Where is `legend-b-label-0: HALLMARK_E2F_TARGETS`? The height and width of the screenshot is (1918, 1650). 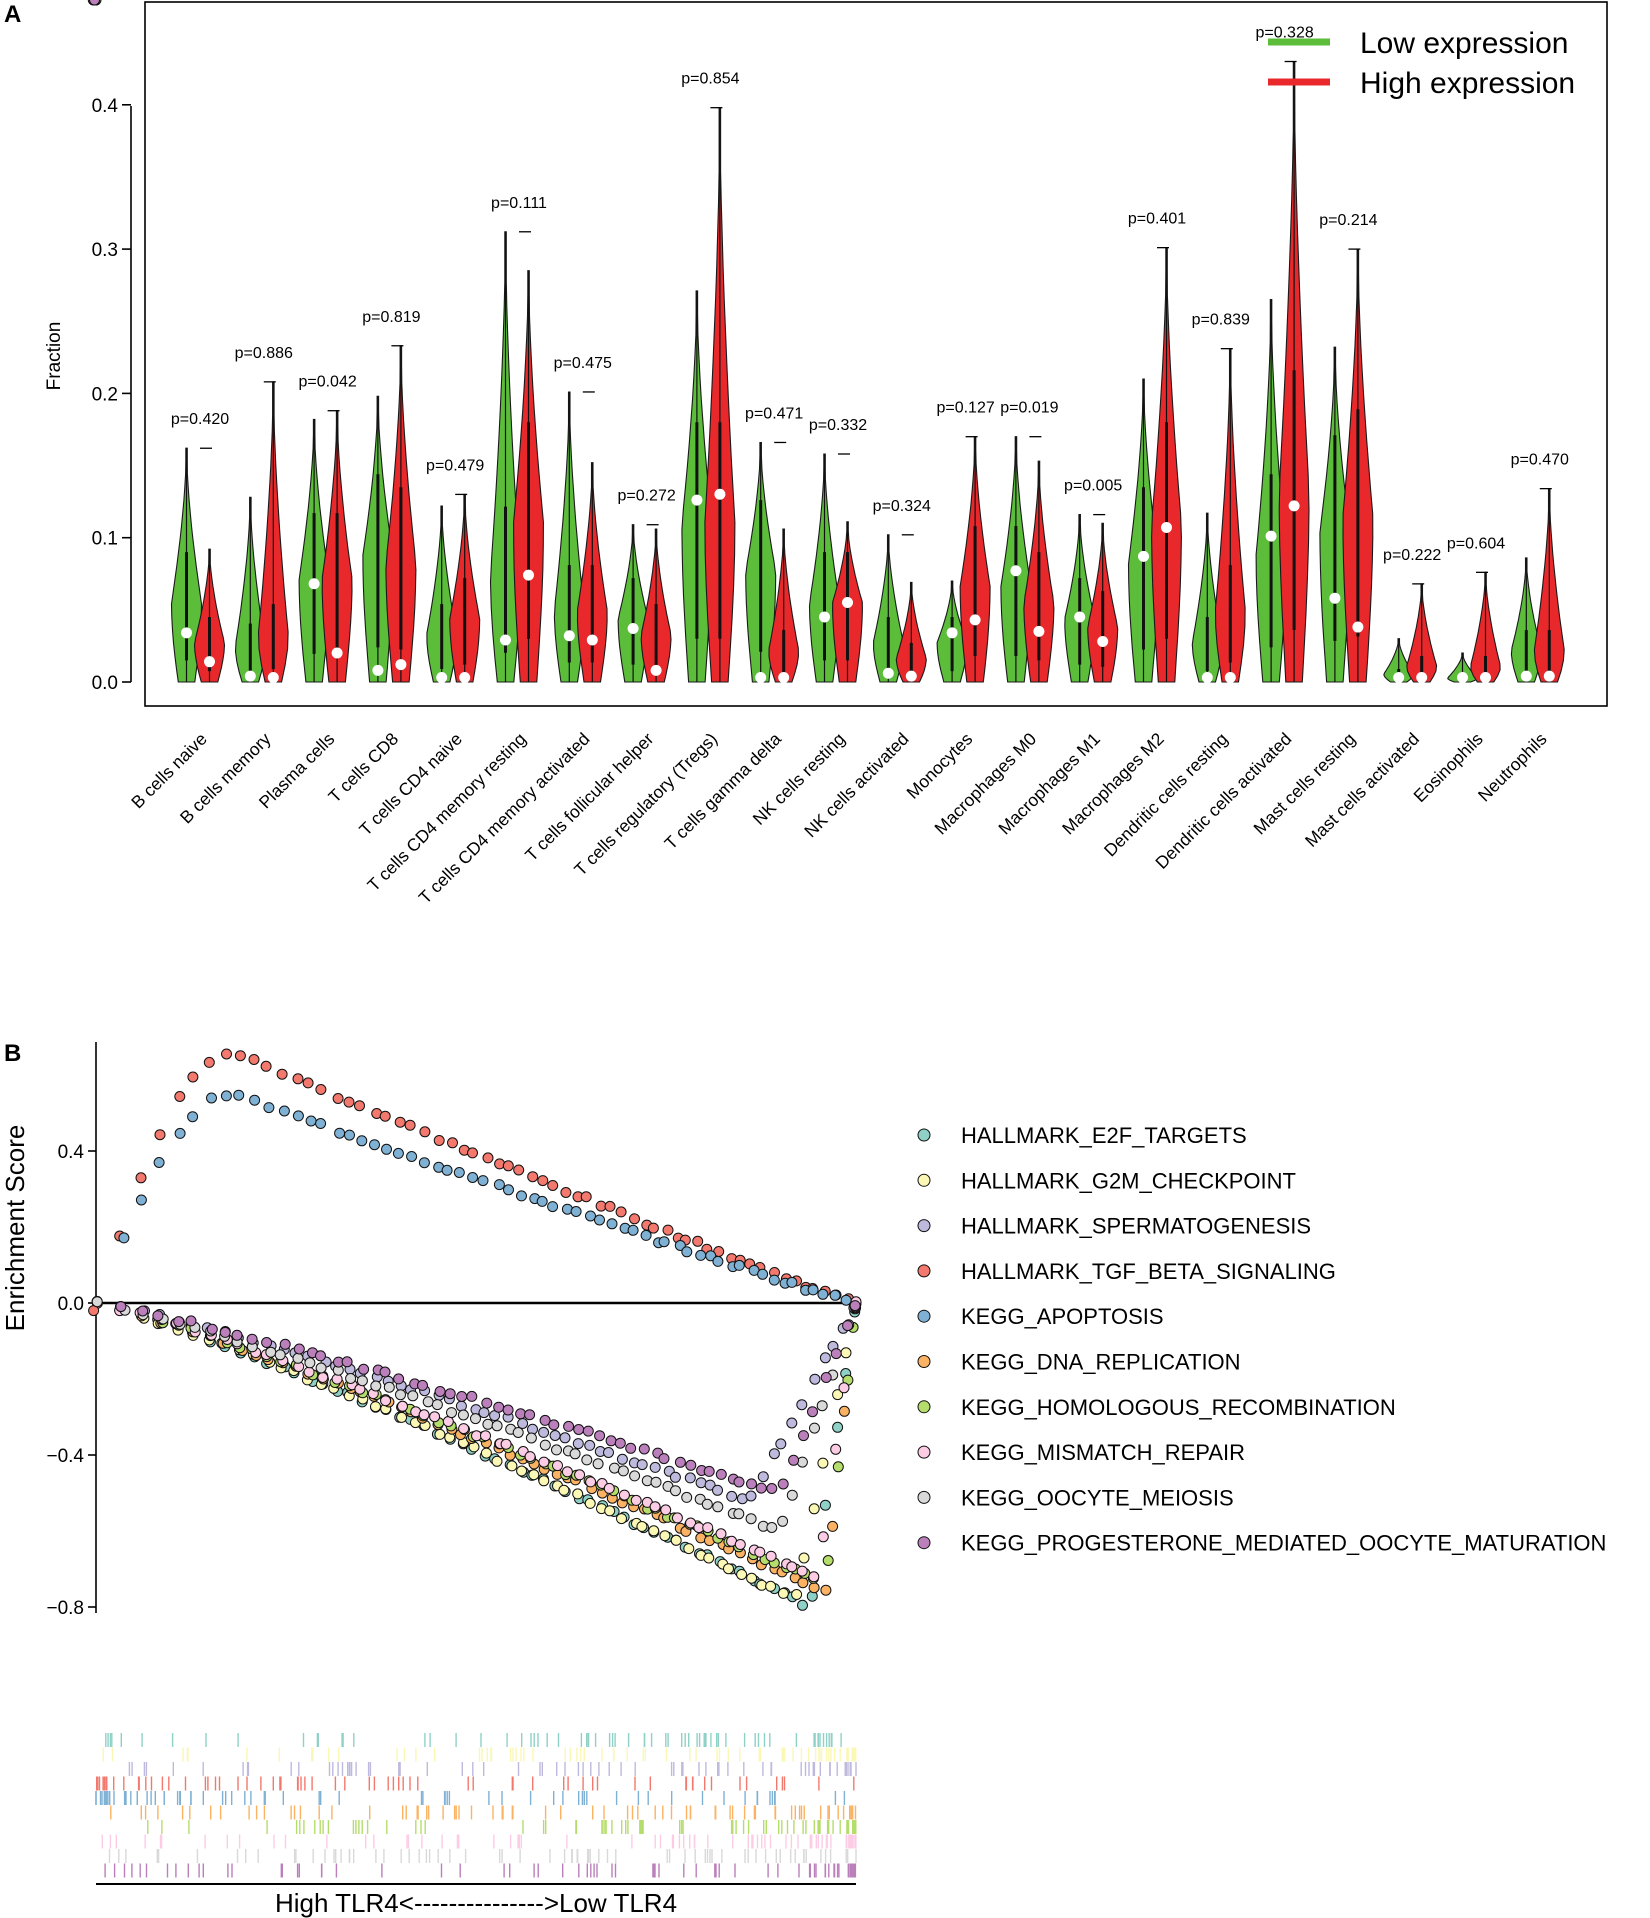 legend-b-label-0: HALLMARK_E2F_TARGETS is located at coordinates (1104, 1135).